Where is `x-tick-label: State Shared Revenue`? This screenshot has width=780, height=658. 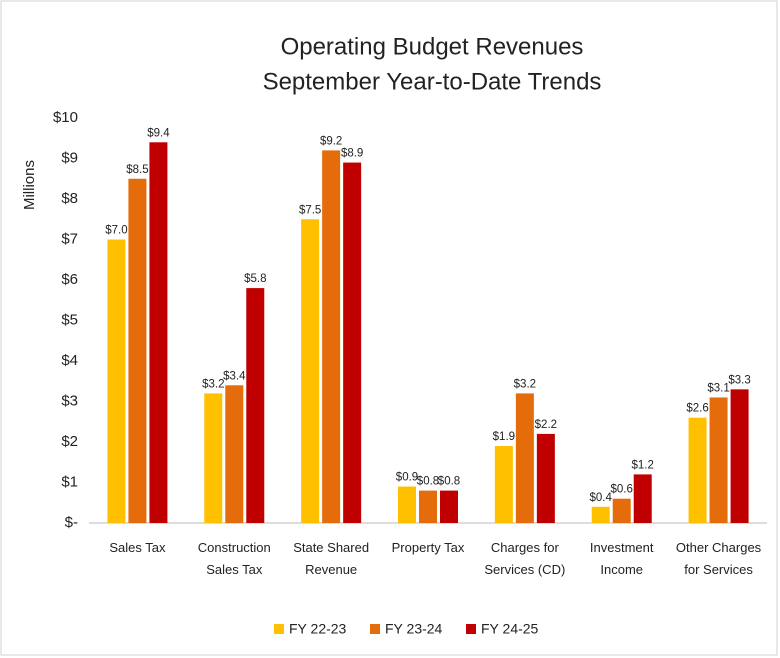
x-tick-label: State Shared Revenue is located at coordinates (331, 558).